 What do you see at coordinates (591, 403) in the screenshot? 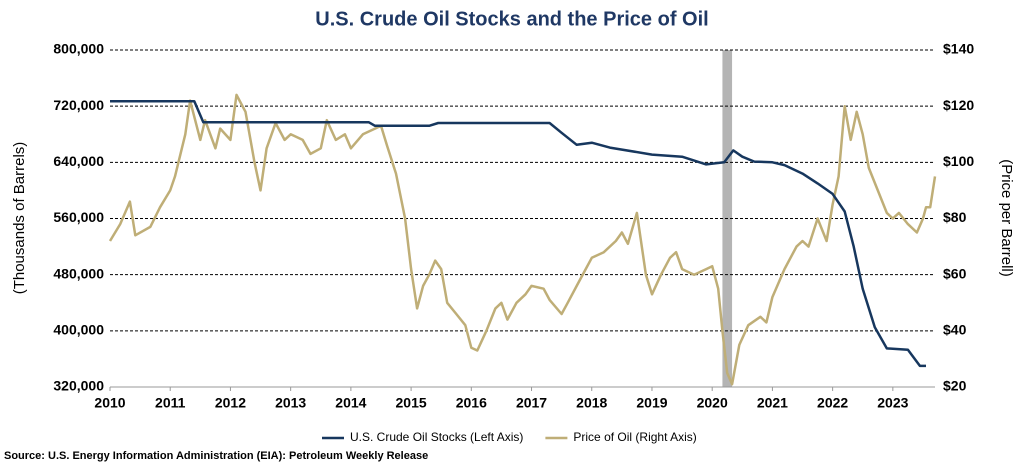
I see `x-tick-label: 2018` at bounding box center [591, 403].